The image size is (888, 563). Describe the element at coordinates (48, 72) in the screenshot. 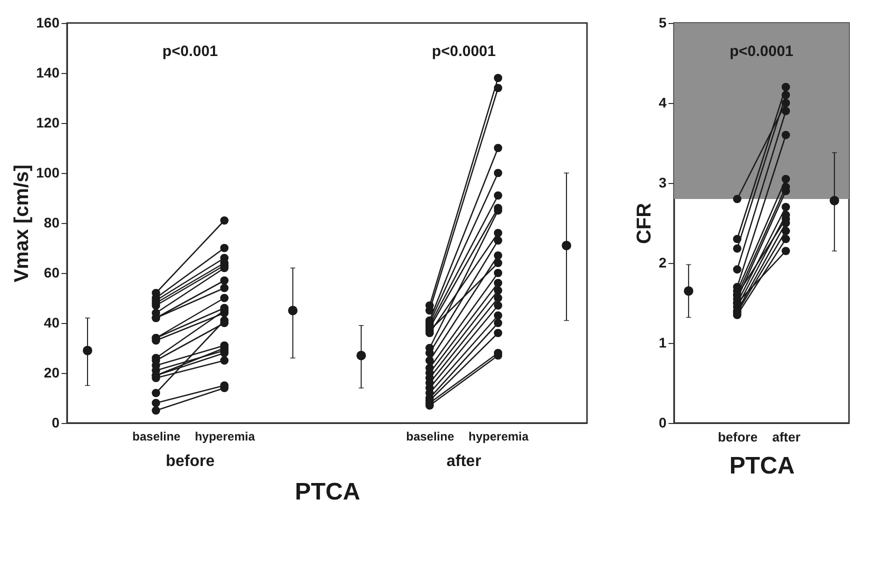

I see `y-tick-label: 140` at that location.